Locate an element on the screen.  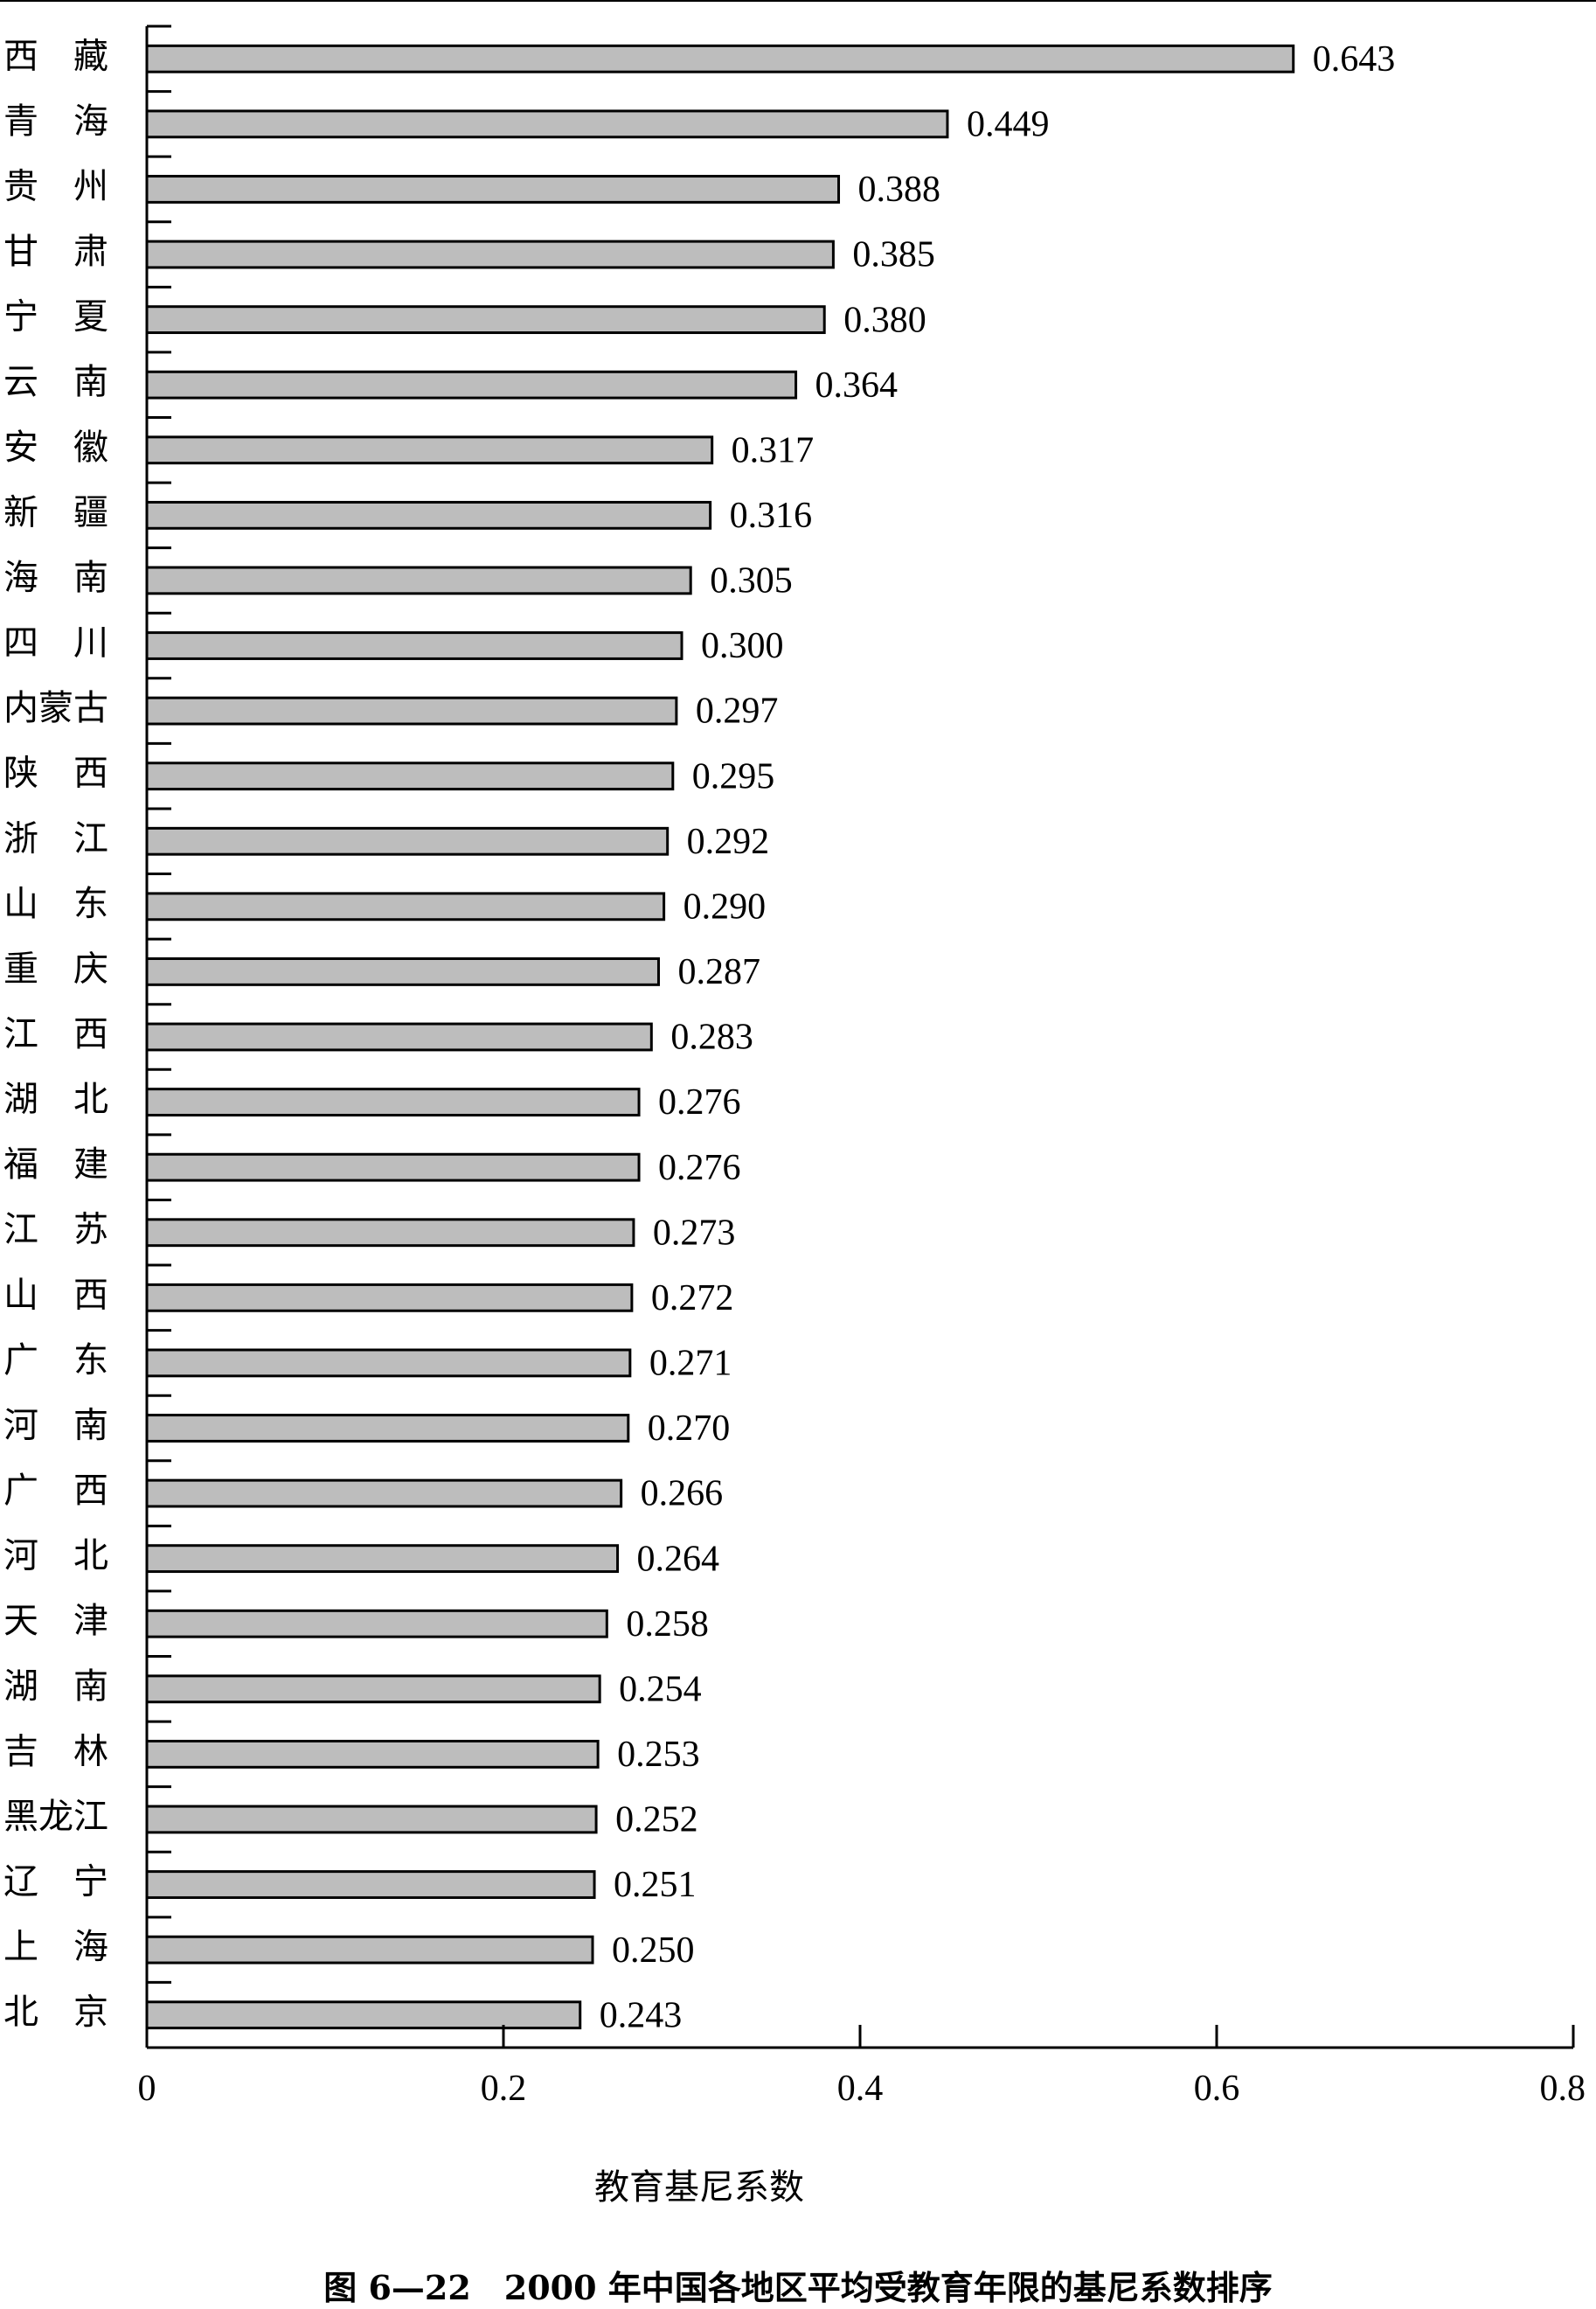
category-label: 甘 肃 is located at coordinates (55, 252).